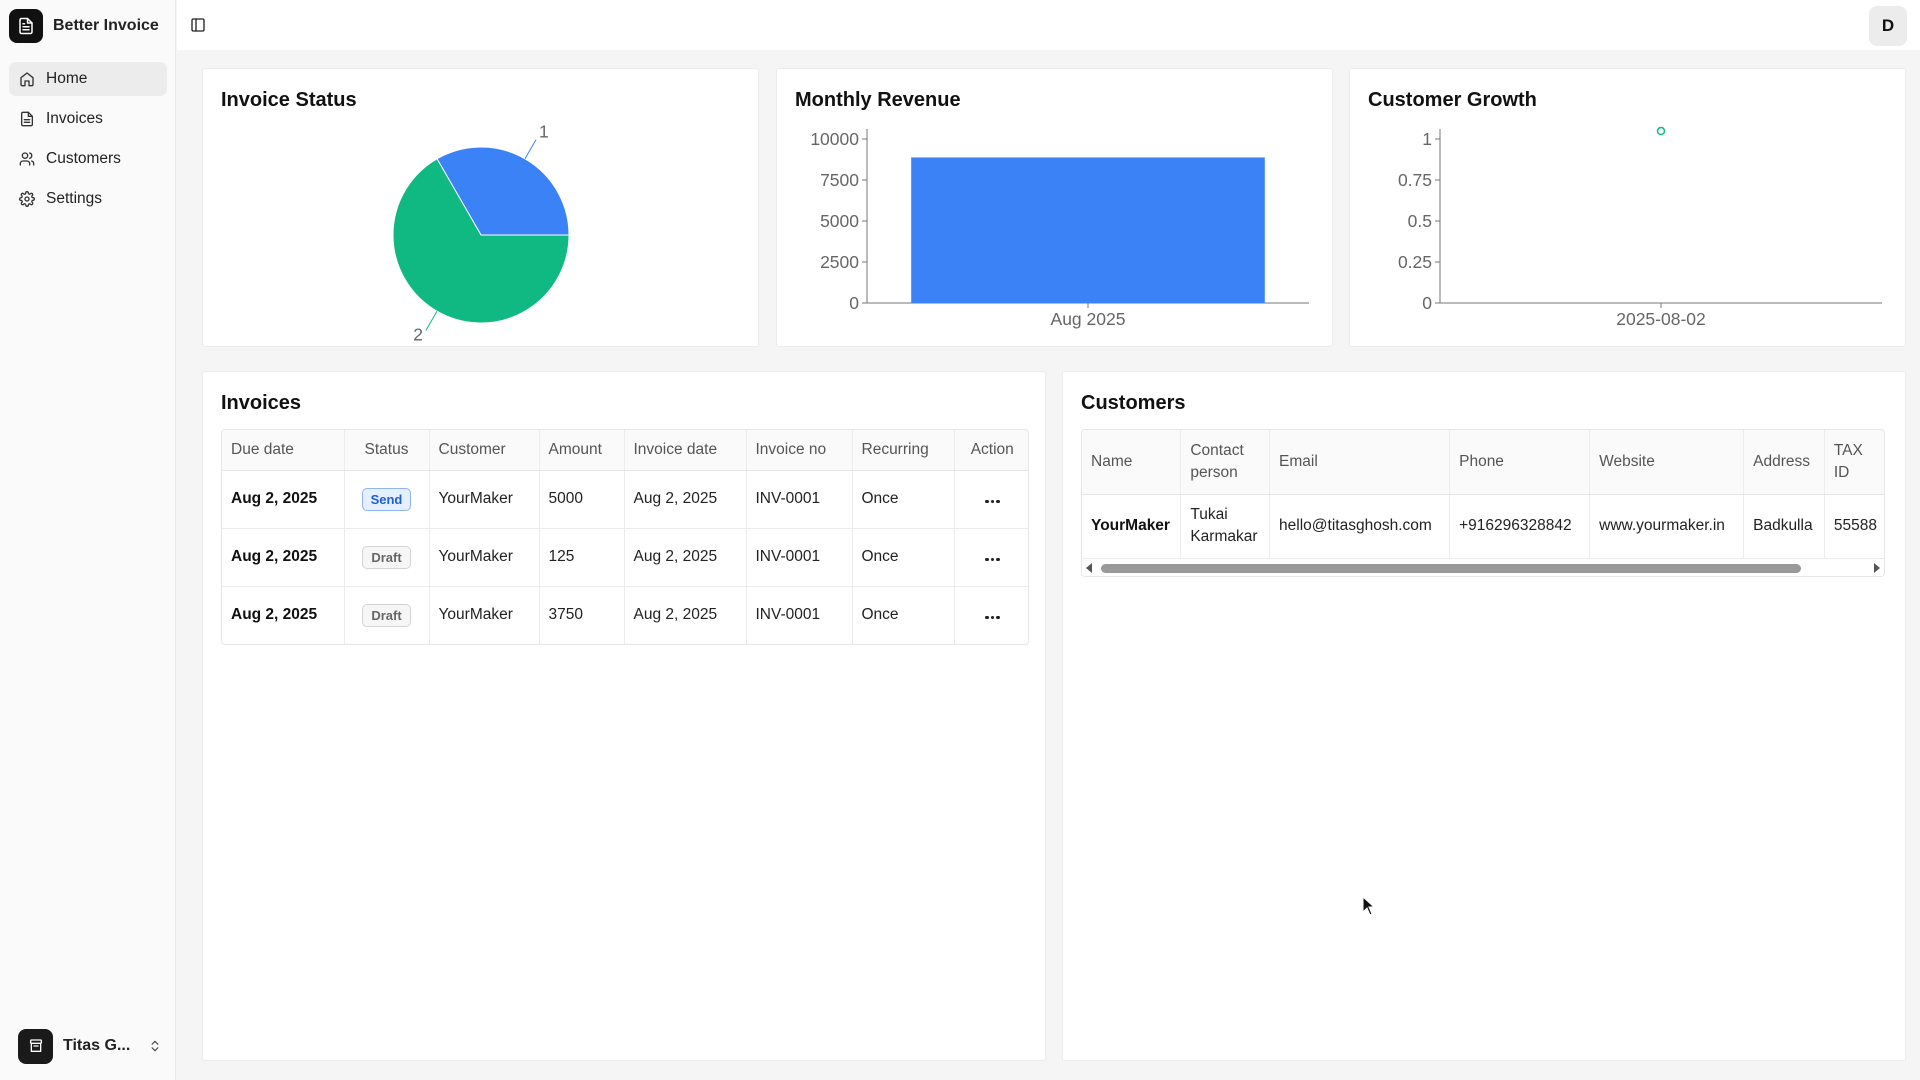 The width and height of the screenshot is (1920, 1080). I want to click on y-tick-label: 5000, so click(839, 221).